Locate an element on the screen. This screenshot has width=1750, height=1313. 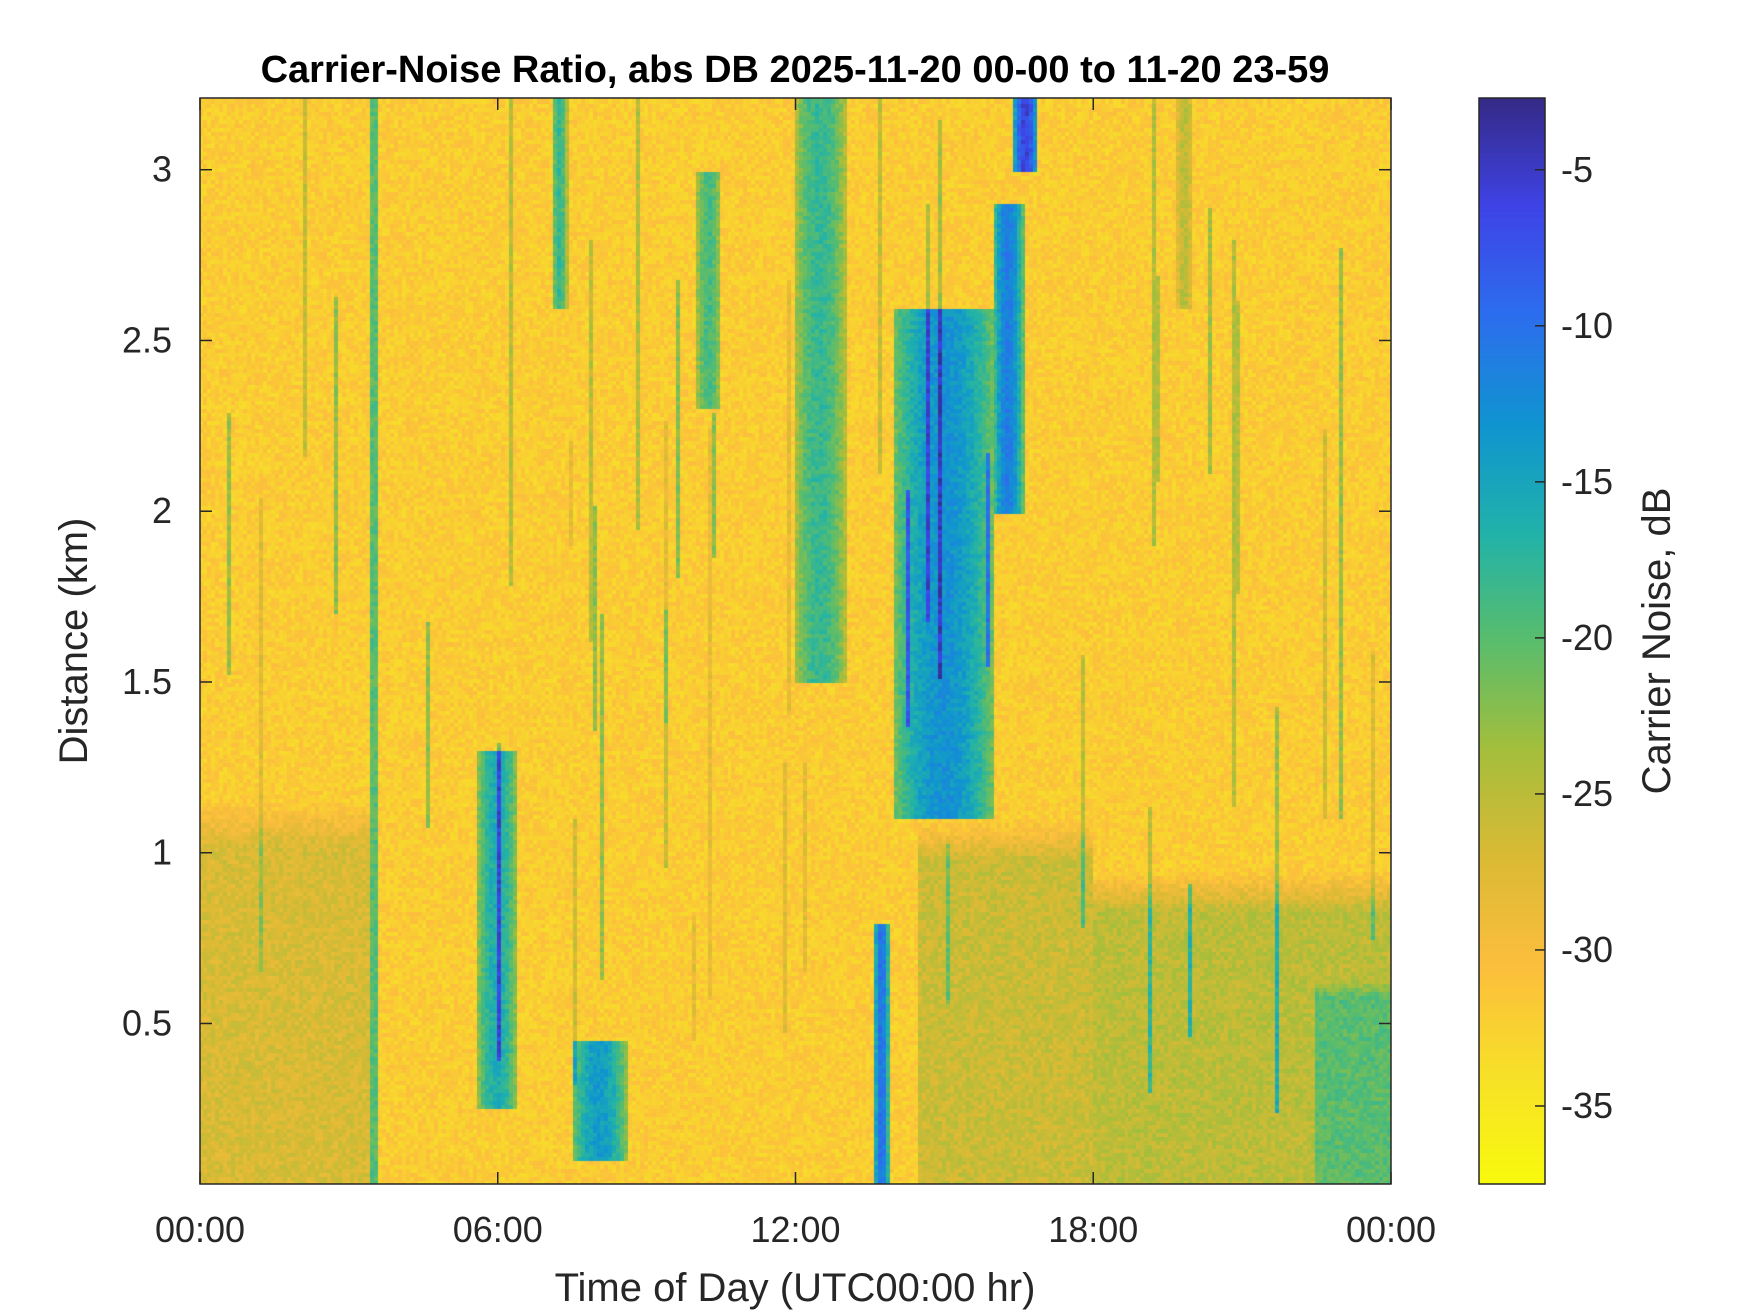
colorbar-tick-label: -35 is located at coordinates (1587, 1105).